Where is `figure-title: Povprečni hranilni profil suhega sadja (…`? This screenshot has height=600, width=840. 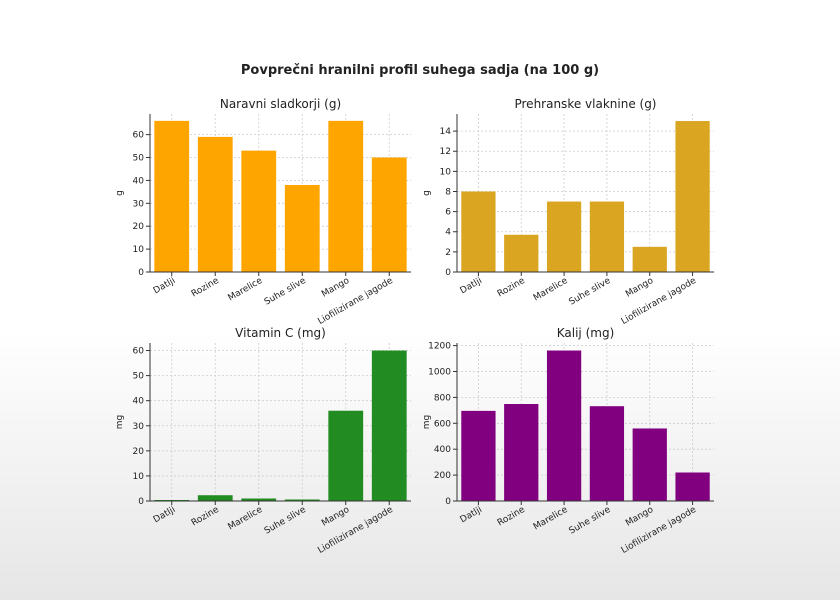
figure-title: Povprečni hranilni profil suhega sadja (… is located at coordinates (420, 70).